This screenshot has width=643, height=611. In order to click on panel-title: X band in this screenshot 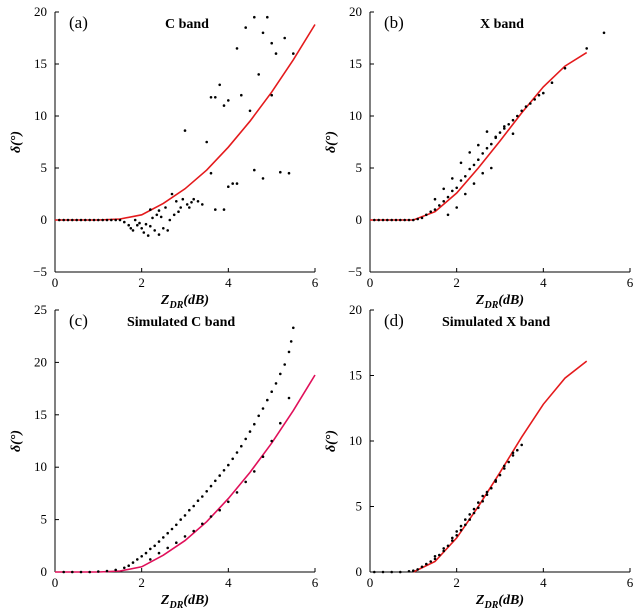, I will do `click(502, 24)`.